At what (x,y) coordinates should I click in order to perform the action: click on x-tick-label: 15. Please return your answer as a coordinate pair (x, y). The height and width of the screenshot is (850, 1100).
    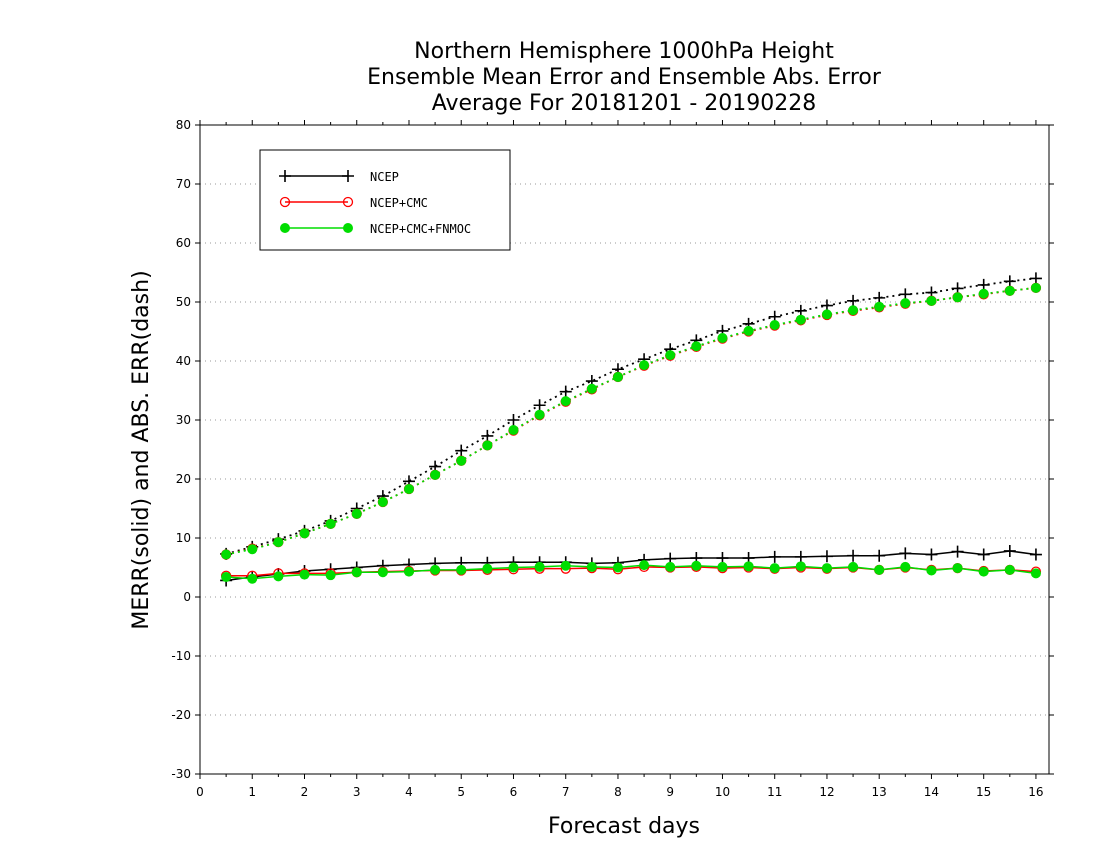
    Looking at the image, I should click on (983, 792).